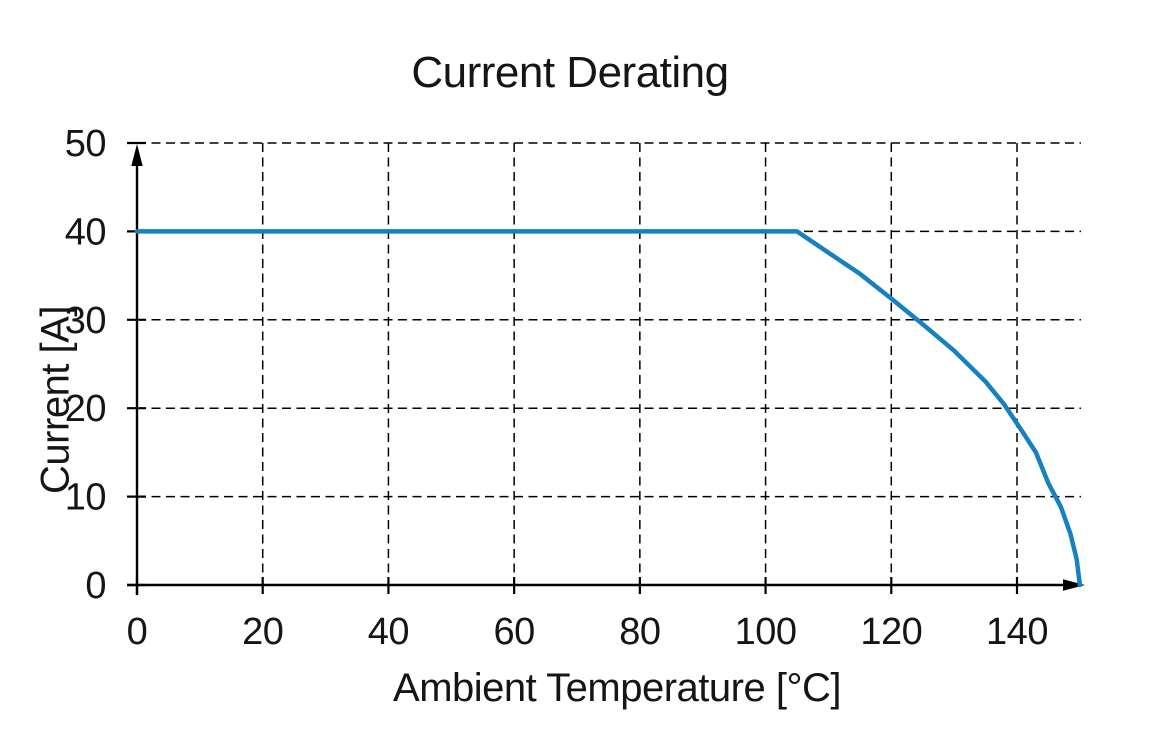  Describe the element at coordinates (766, 632) in the screenshot. I see `x-tick-label: 100` at that location.